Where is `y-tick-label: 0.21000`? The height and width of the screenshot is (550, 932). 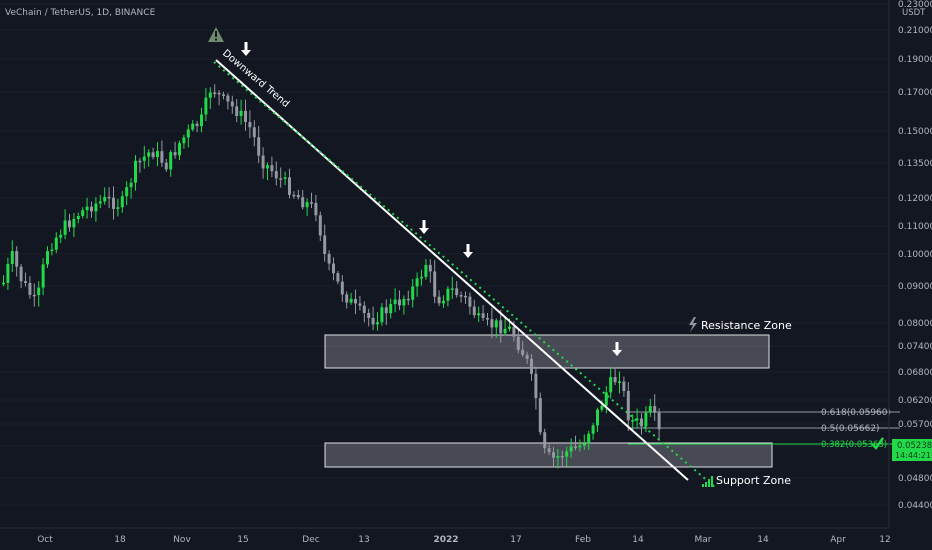 y-tick-label: 0.21000 is located at coordinates (915, 31).